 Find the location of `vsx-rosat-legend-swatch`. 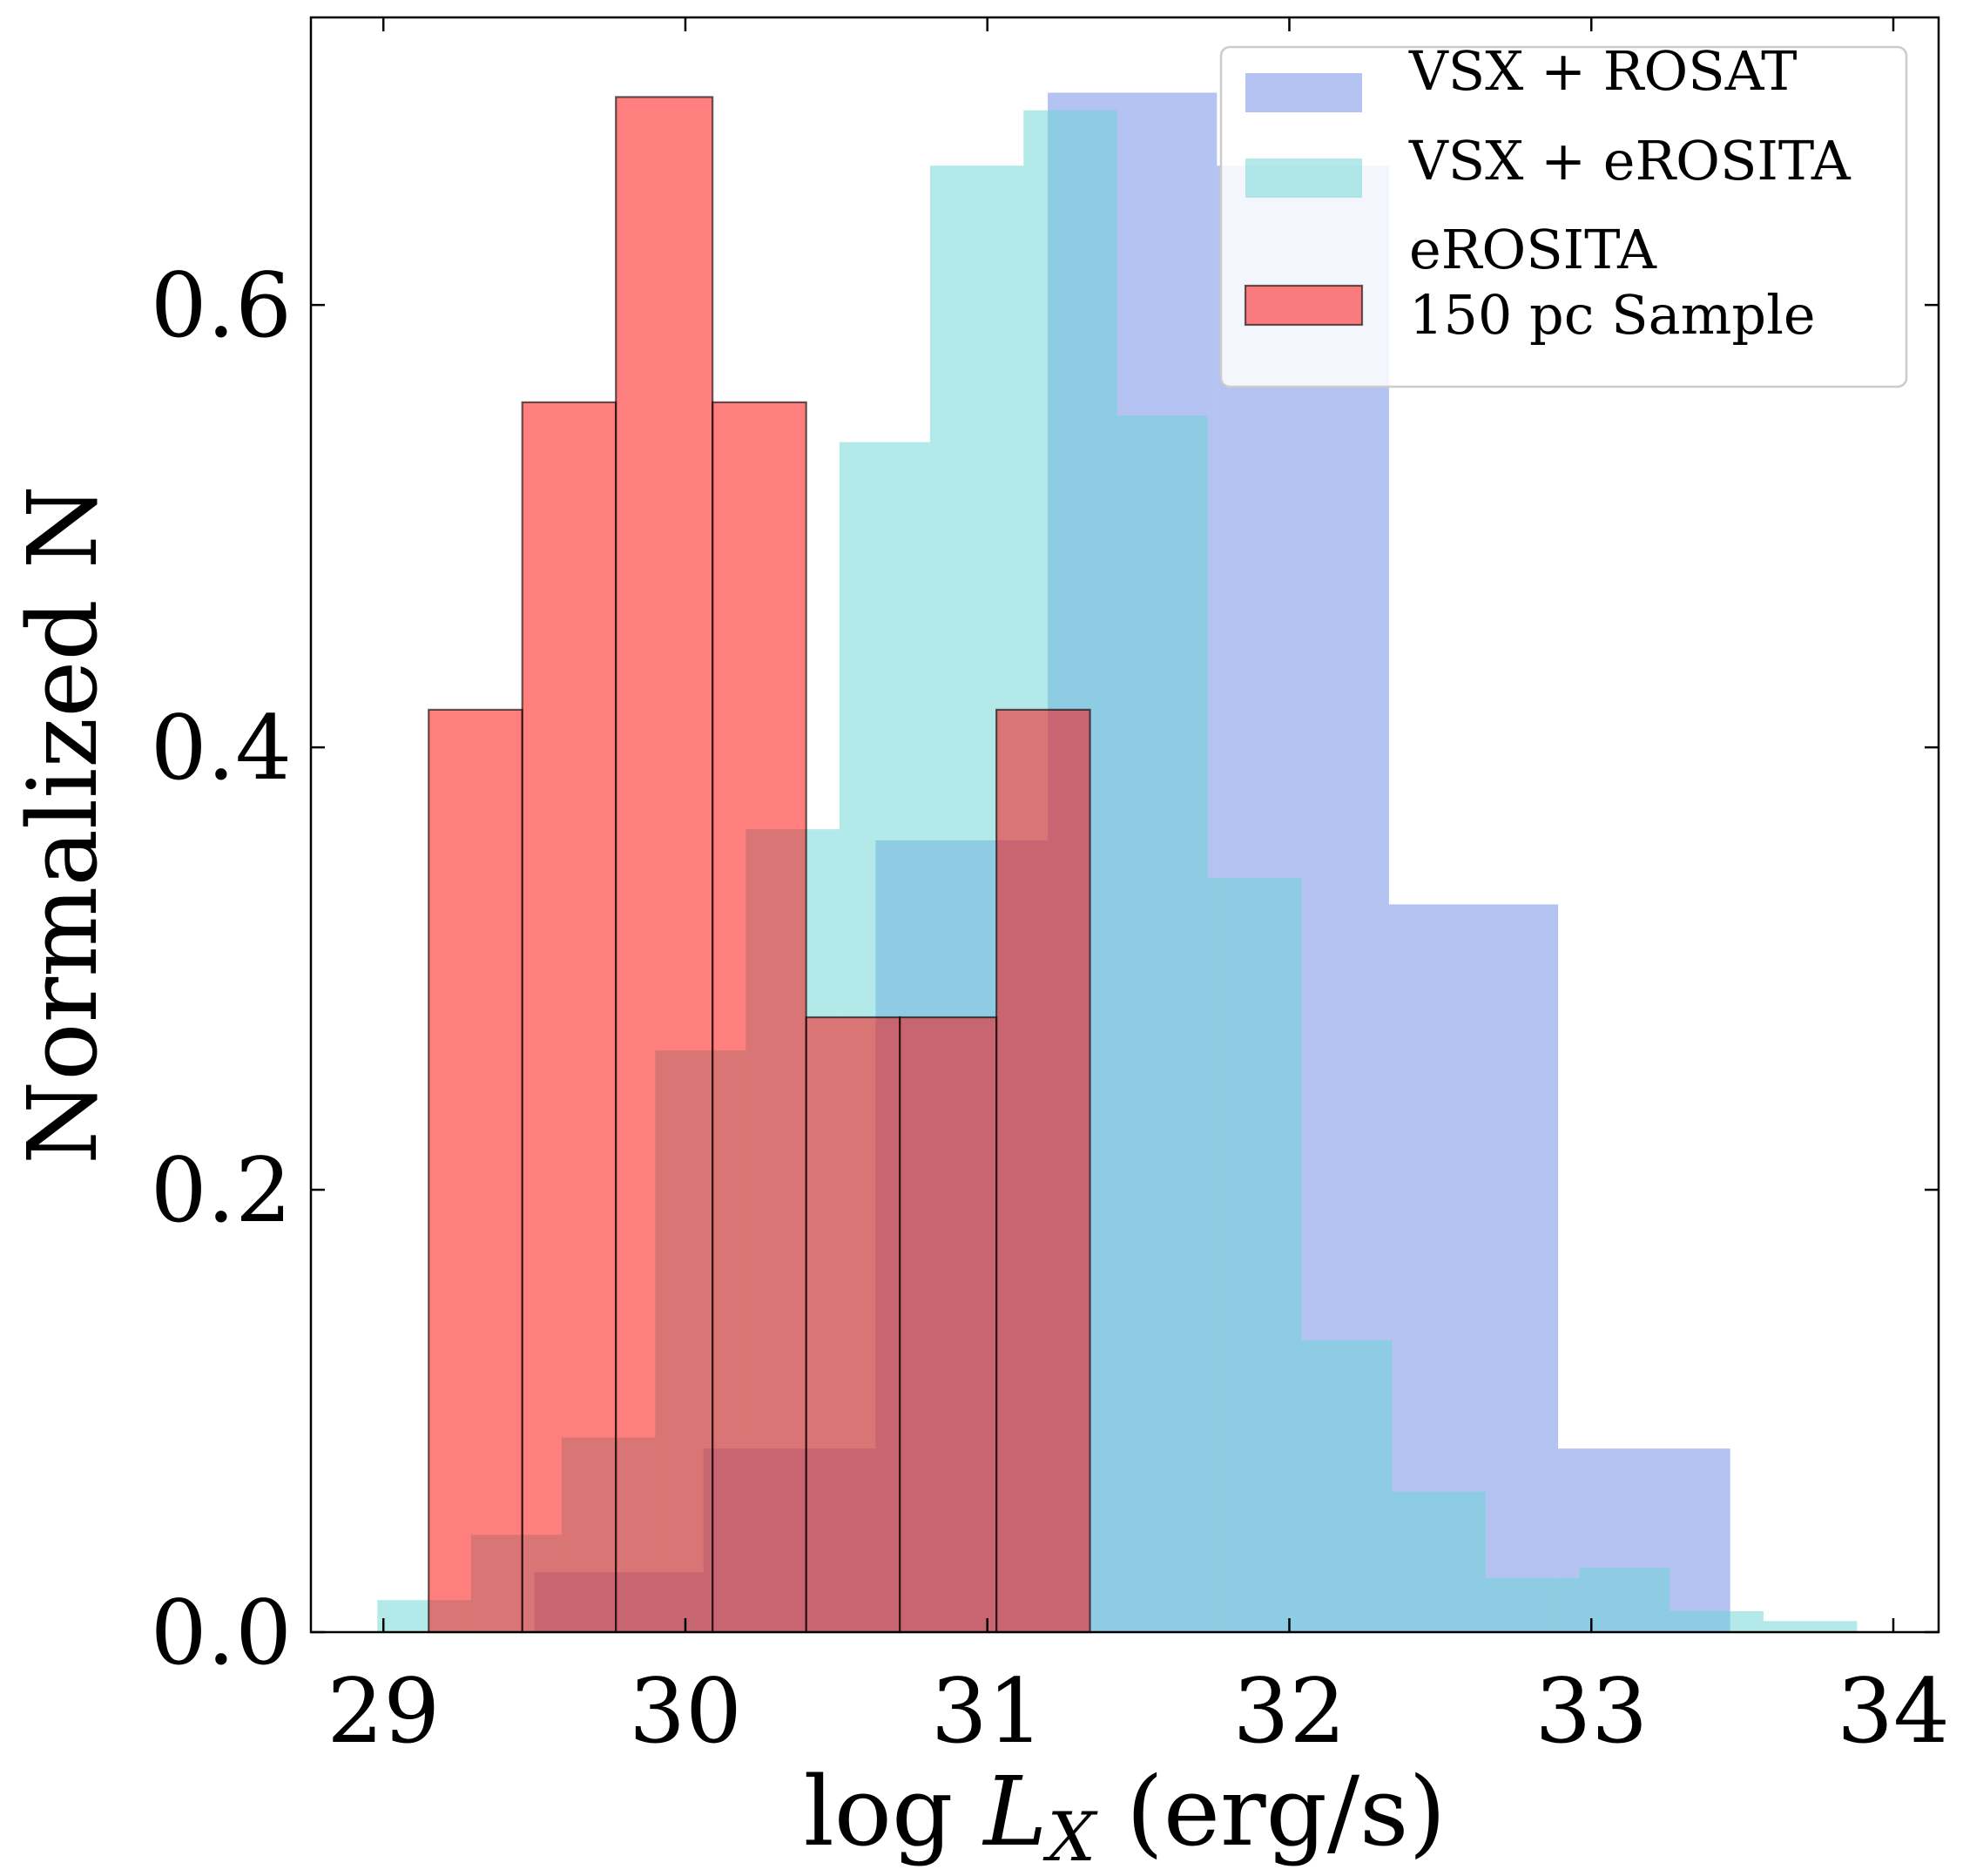

vsx-rosat-legend-swatch is located at coordinates (1304, 92).